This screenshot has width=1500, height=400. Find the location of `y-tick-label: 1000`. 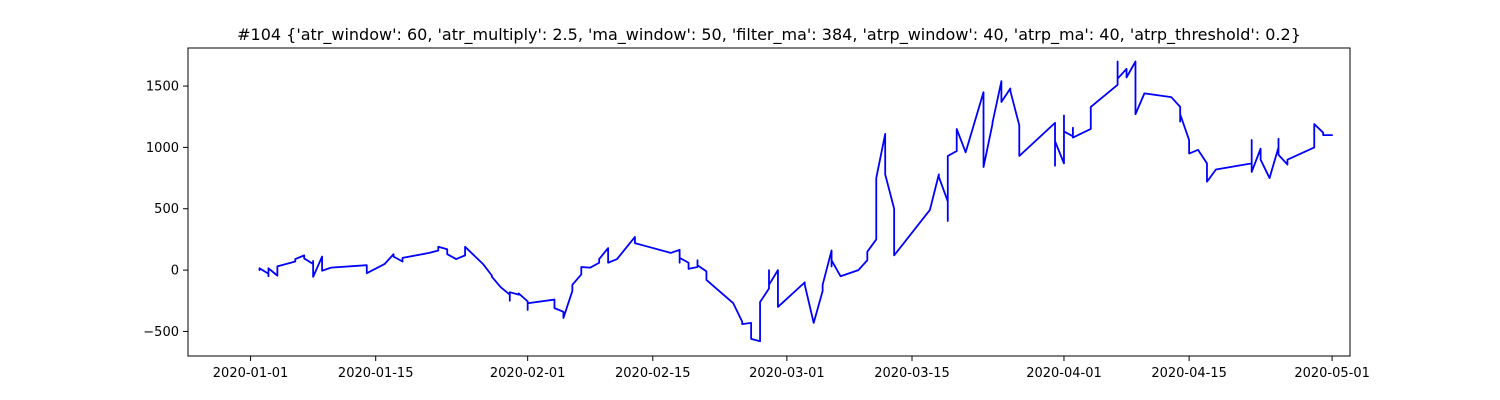

y-tick-label: 1000 is located at coordinates (162, 148).